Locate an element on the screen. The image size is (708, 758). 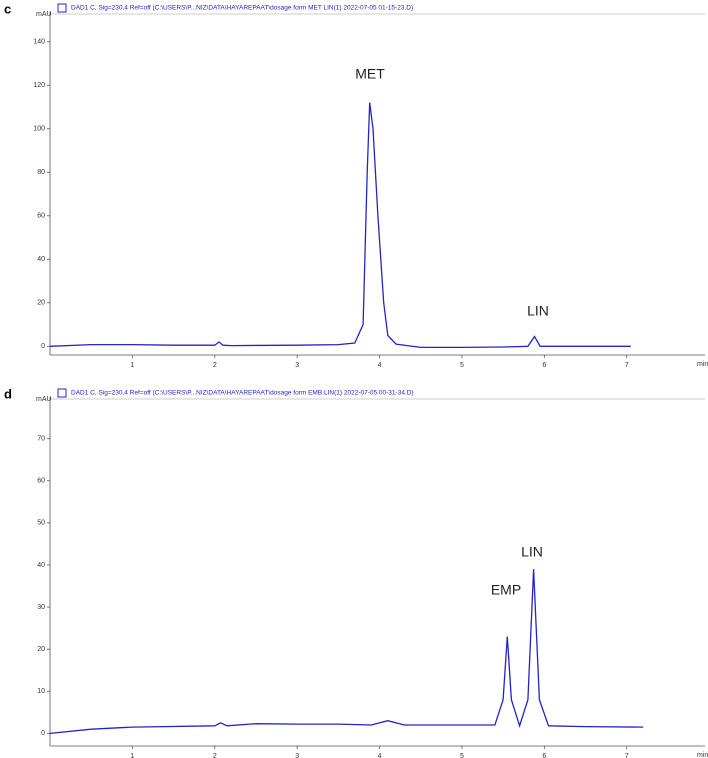
y-tick-label: 100 is located at coordinates (39, 129).